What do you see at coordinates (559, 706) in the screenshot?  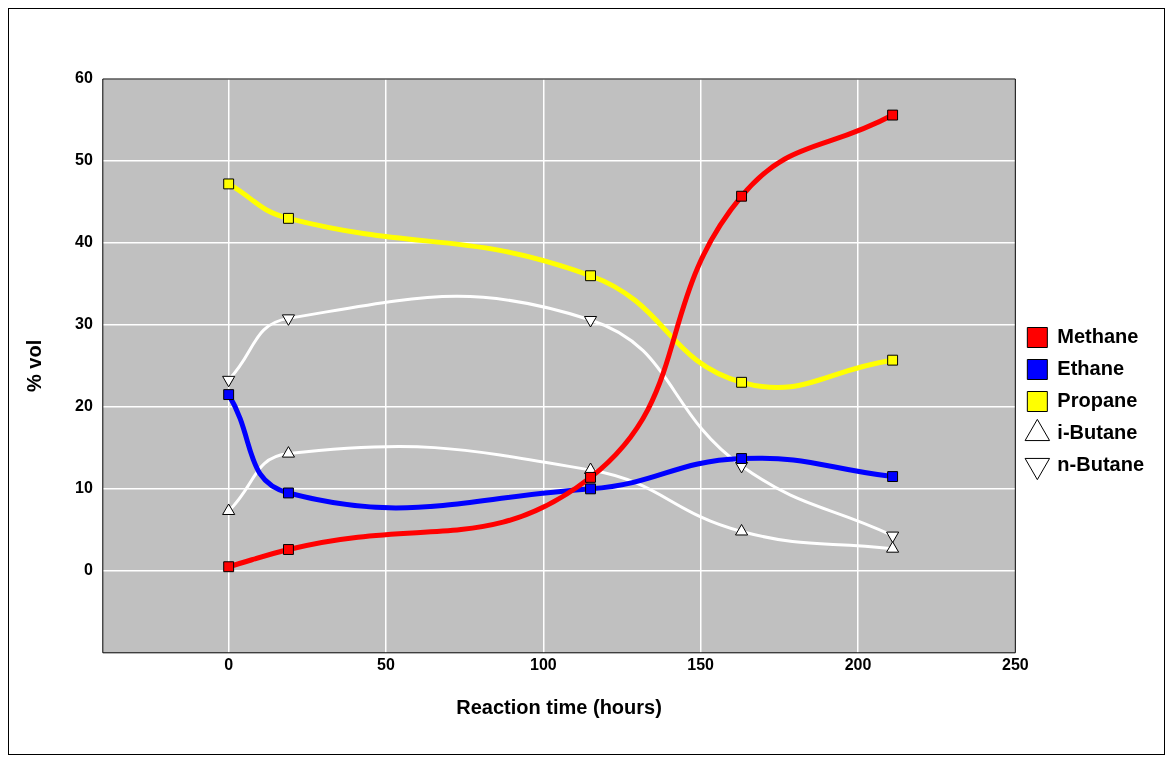 I see `x-axis-title: Reaction time (hours)` at bounding box center [559, 706].